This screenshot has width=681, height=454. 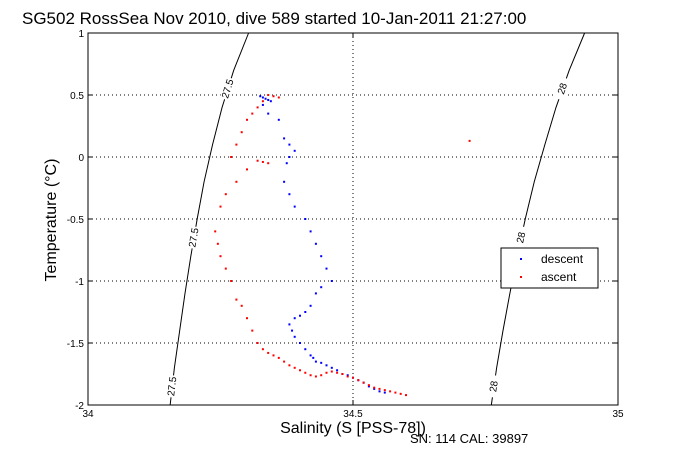 I want to click on y-tick-label: 0, so click(x=81, y=158).